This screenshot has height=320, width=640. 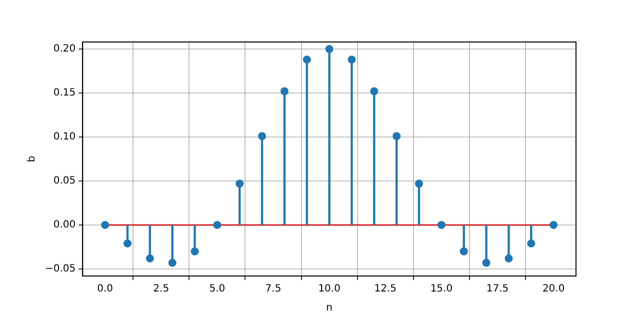 What do you see at coordinates (64, 93) in the screenshot?
I see `y-tick-label: 0.15` at bounding box center [64, 93].